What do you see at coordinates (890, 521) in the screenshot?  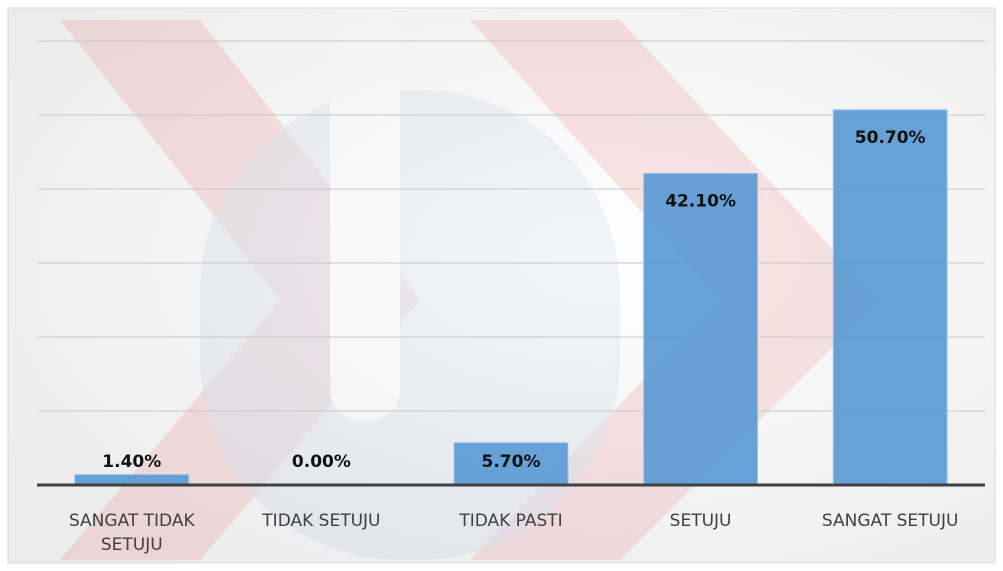 I see `x-tick-label: SANGAT SETUJU` at bounding box center [890, 521].